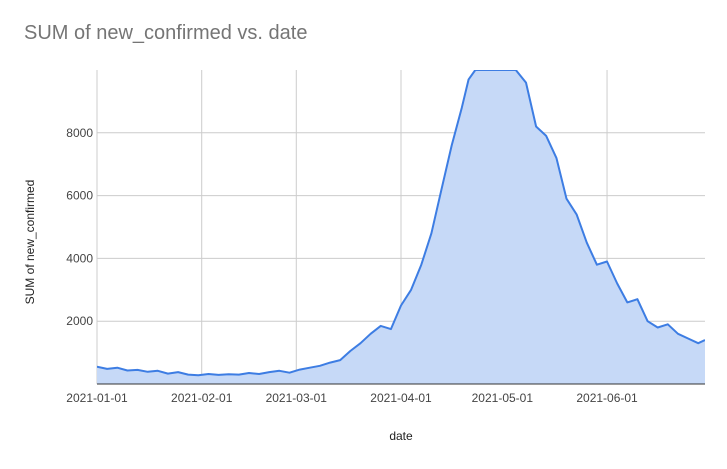  What do you see at coordinates (30, 242) in the screenshot?
I see `y-axis-title: SUM of new_confirmed` at bounding box center [30, 242].